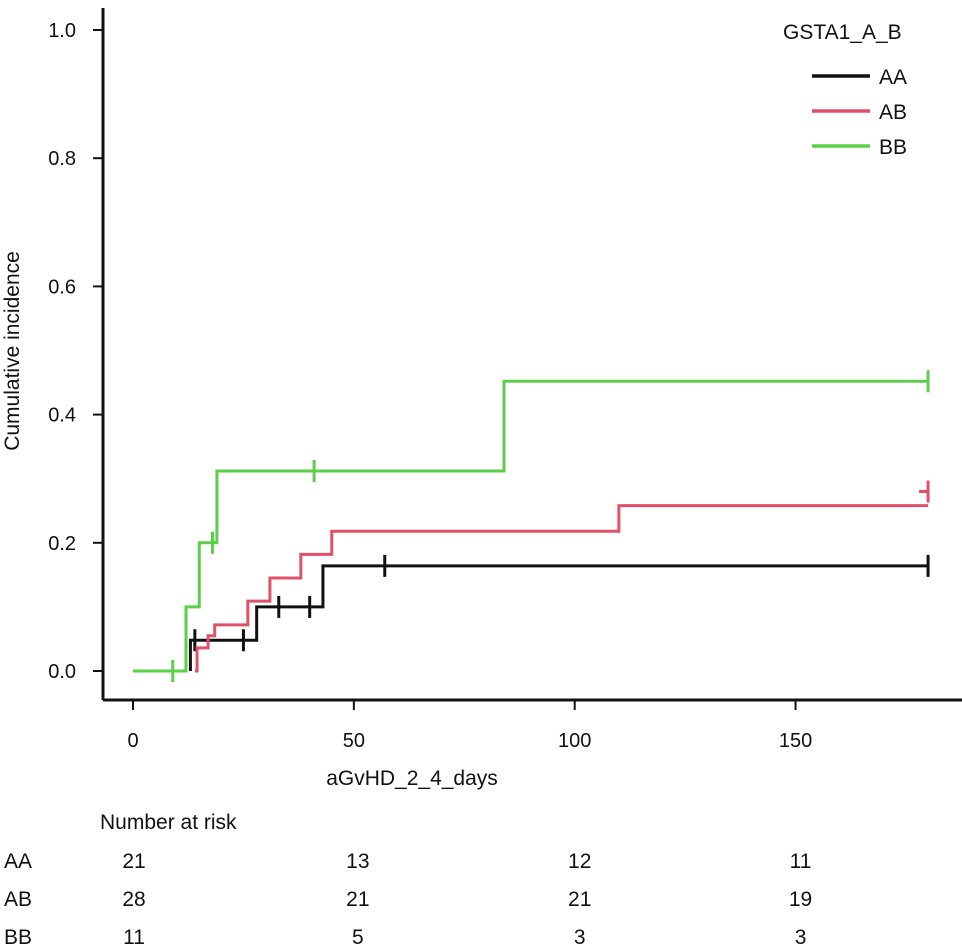 The image size is (962, 946). What do you see at coordinates (133, 899) in the screenshot?
I see `risk-value: 28` at bounding box center [133, 899].